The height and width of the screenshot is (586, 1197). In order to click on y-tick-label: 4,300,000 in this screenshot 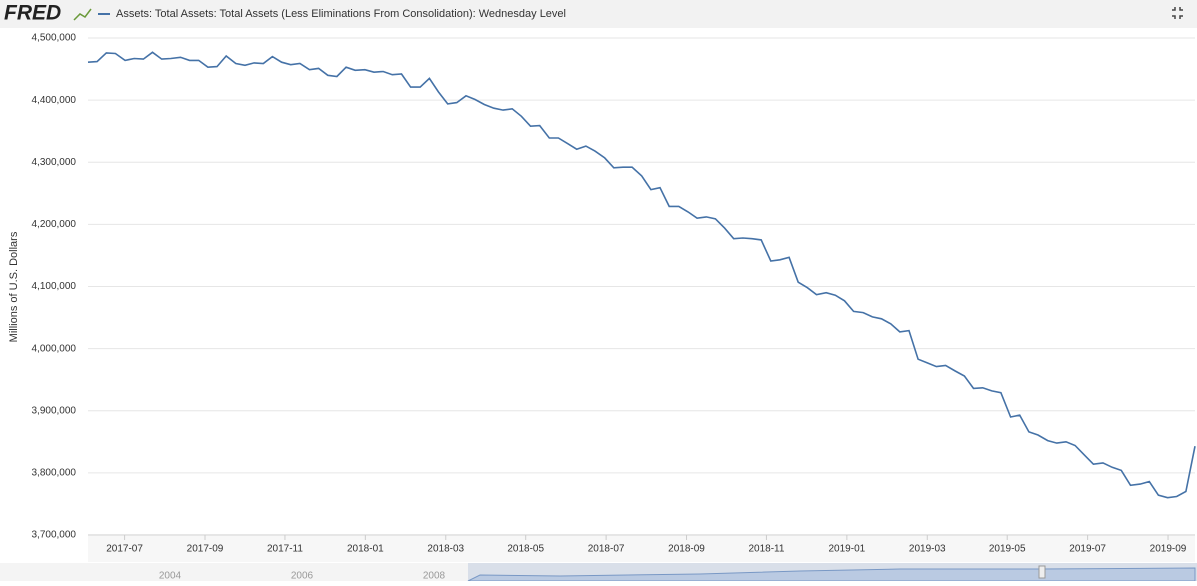, I will do `click(54, 162)`.